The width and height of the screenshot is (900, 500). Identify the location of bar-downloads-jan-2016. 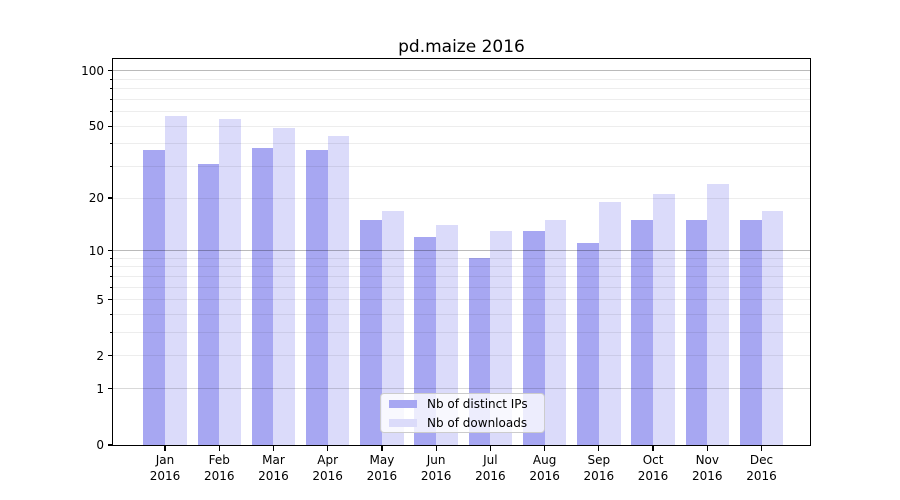
(176, 280).